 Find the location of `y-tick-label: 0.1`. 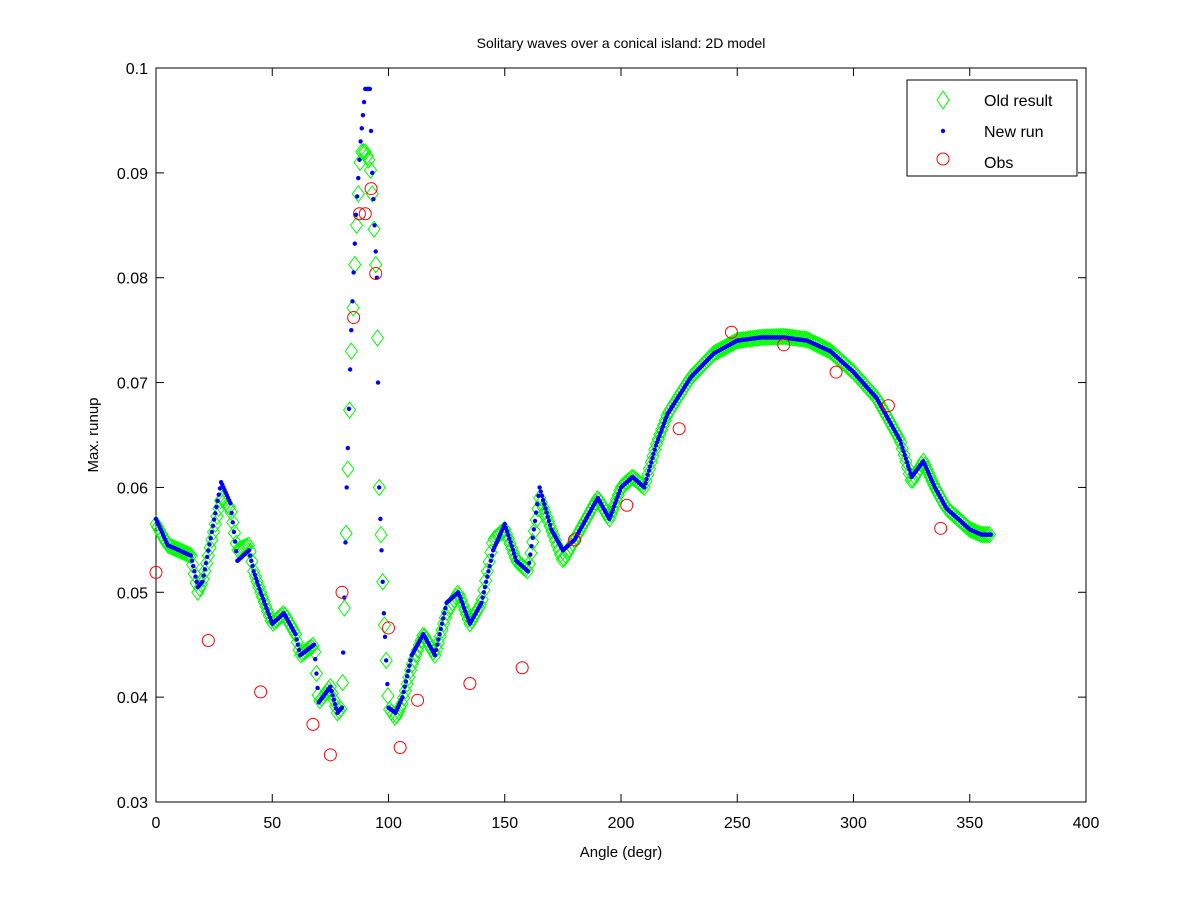

y-tick-label: 0.1 is located at coordinates (137, 69).